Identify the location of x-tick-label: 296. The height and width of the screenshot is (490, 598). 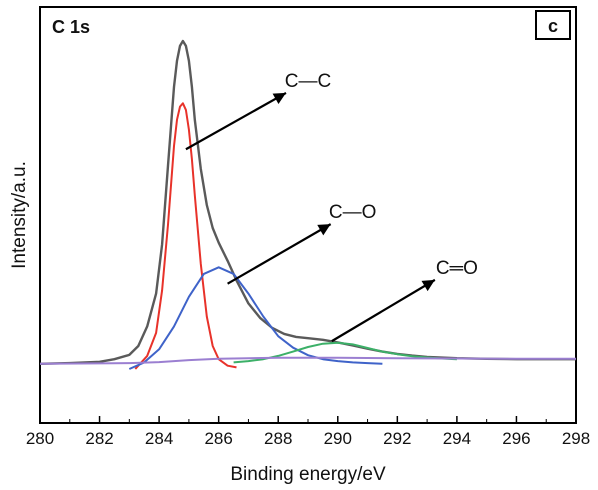
(516, 438).